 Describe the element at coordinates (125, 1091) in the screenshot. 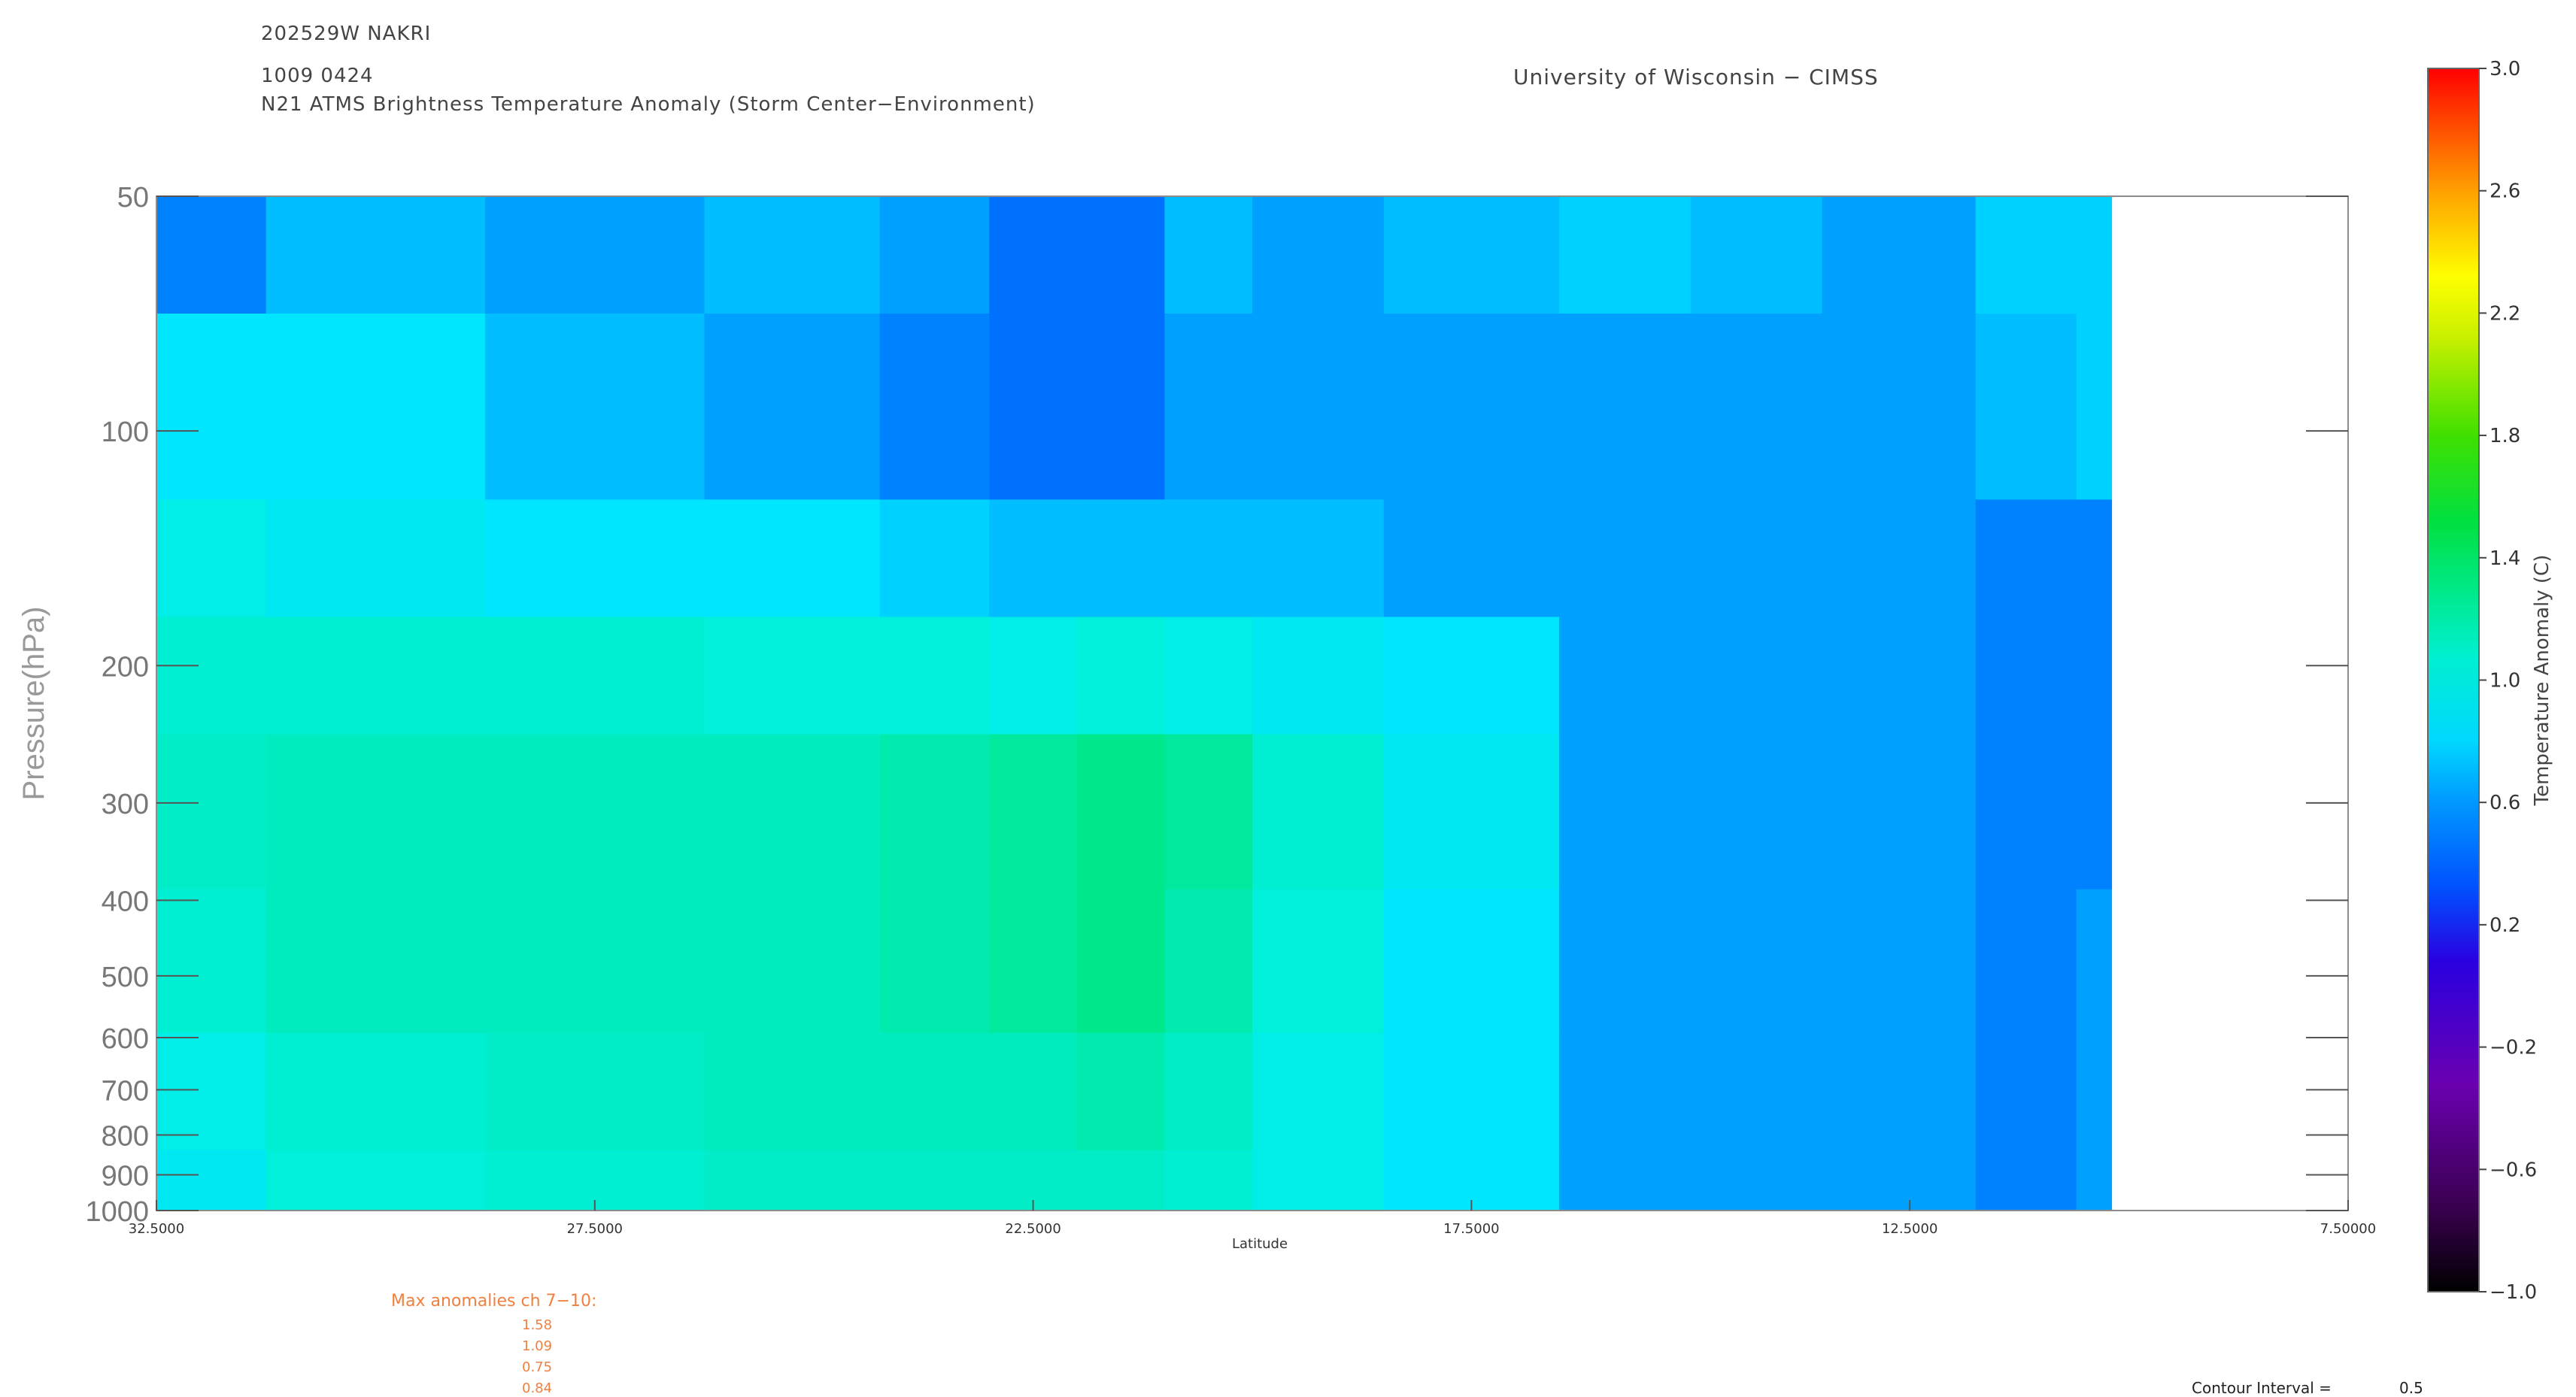

I see `y-tick-label: 700` at that location.